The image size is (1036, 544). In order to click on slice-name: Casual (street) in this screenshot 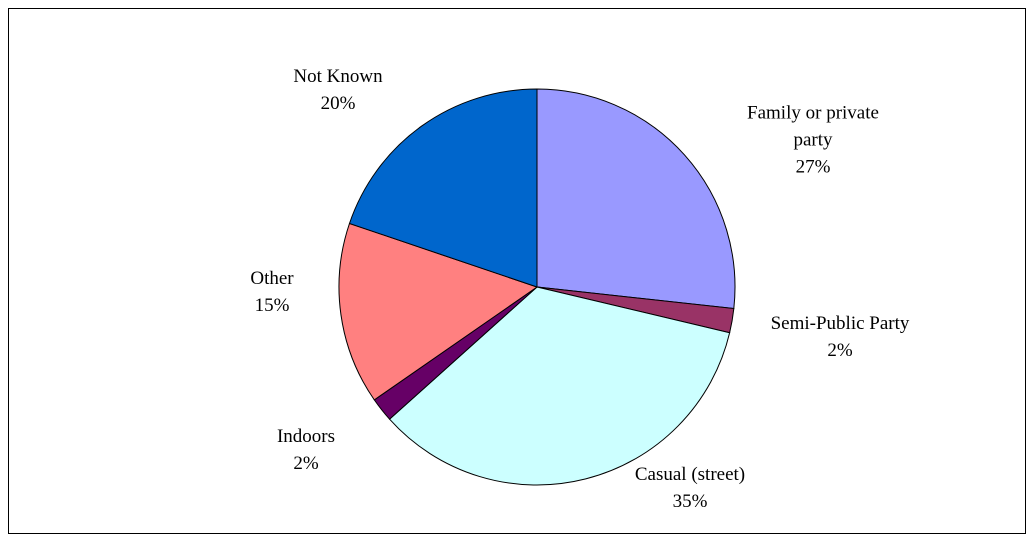, I will do `click(690, 474)`.